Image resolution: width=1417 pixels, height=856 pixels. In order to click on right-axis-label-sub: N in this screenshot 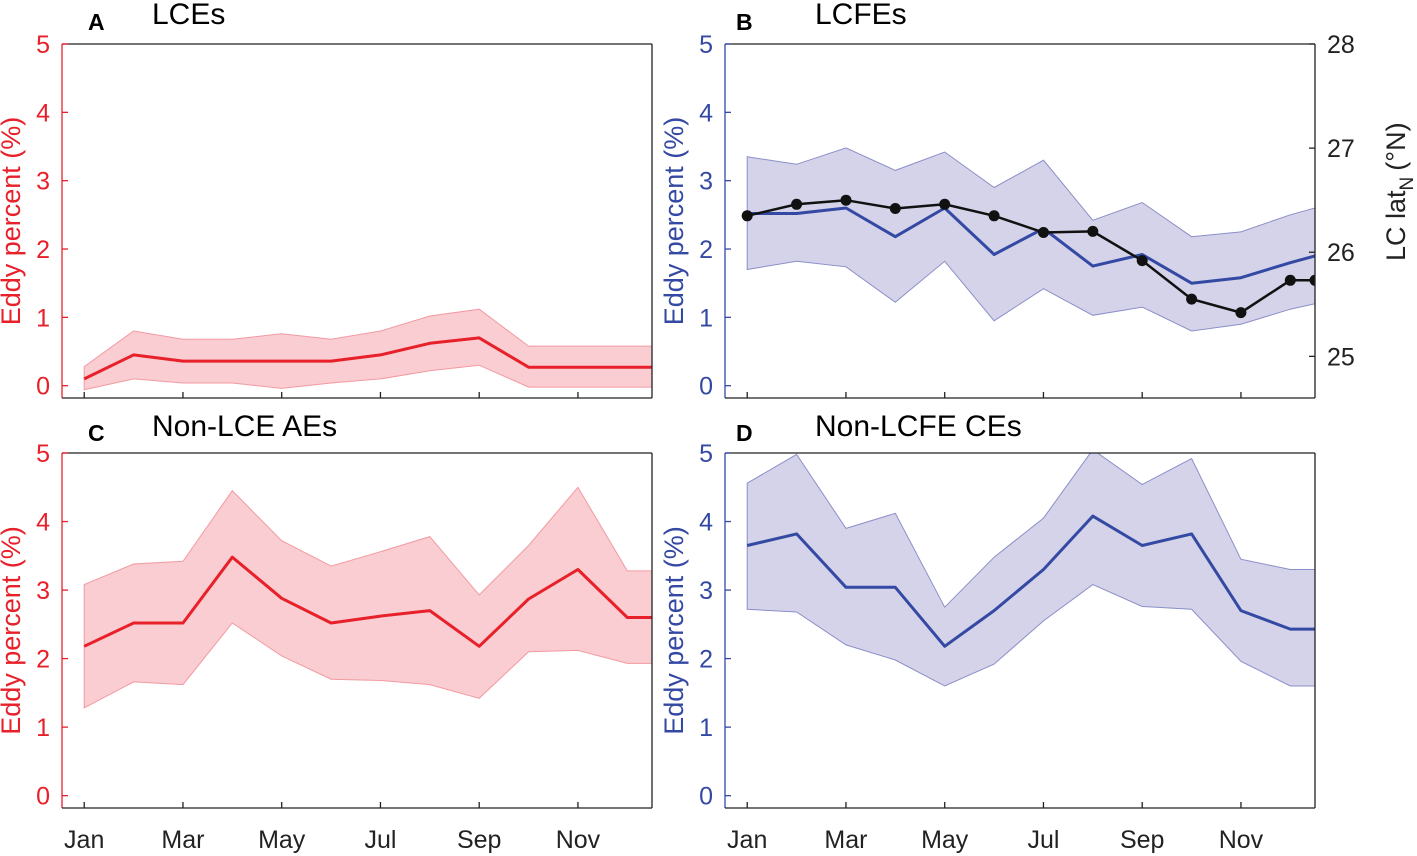, I will do `click(1407, 184)`.